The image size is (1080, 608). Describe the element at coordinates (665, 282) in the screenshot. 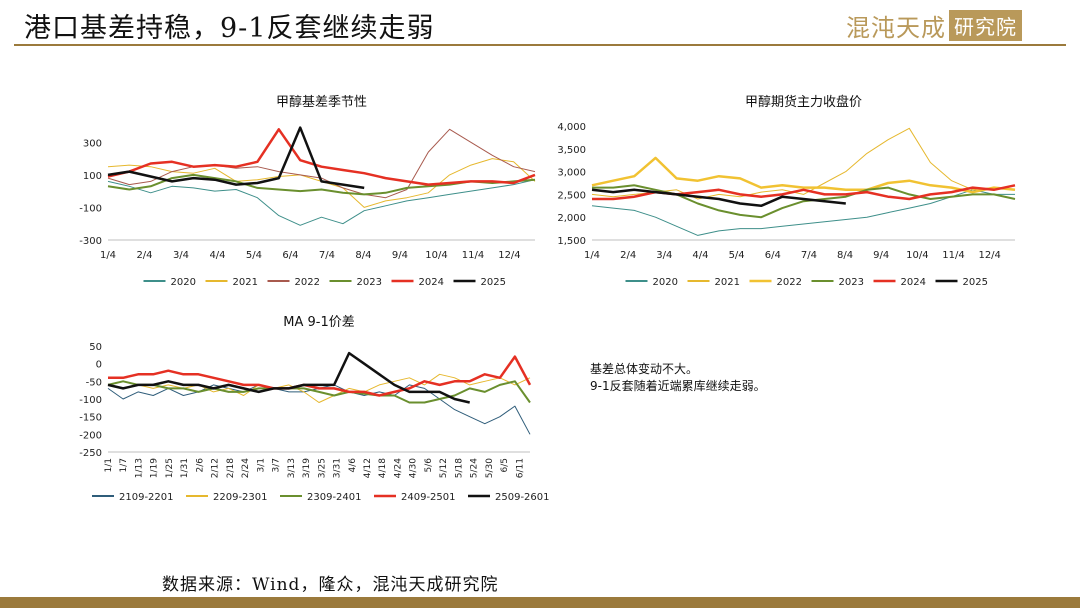

I see `legend-label: 2020` at that location.